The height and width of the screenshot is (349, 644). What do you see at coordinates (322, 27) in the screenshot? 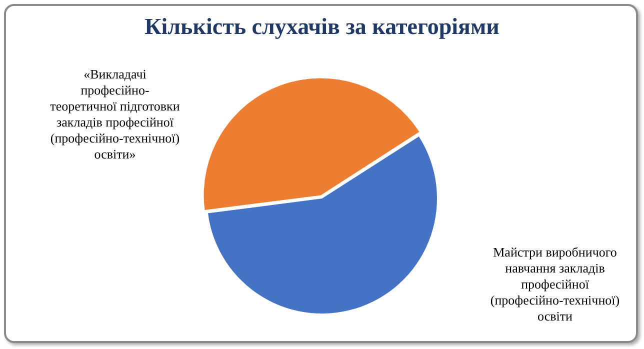
I see `chart-title: Кількість слухачів за категоріями` at bounding box center [322, 27].